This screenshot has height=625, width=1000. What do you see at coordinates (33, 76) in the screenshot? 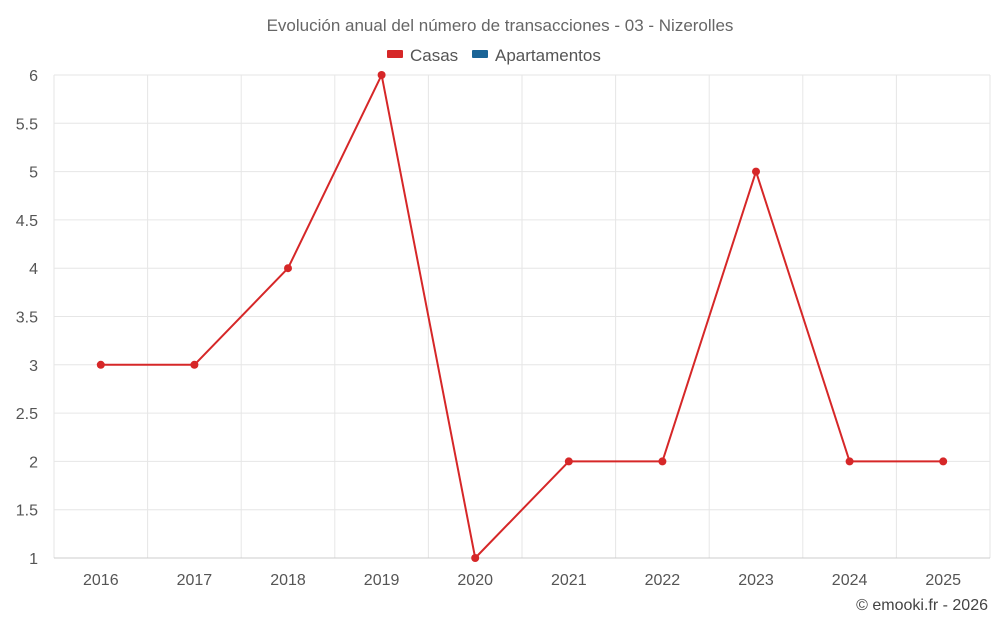
I see `y-tick-label: 6` at bounding box center [33, 76].